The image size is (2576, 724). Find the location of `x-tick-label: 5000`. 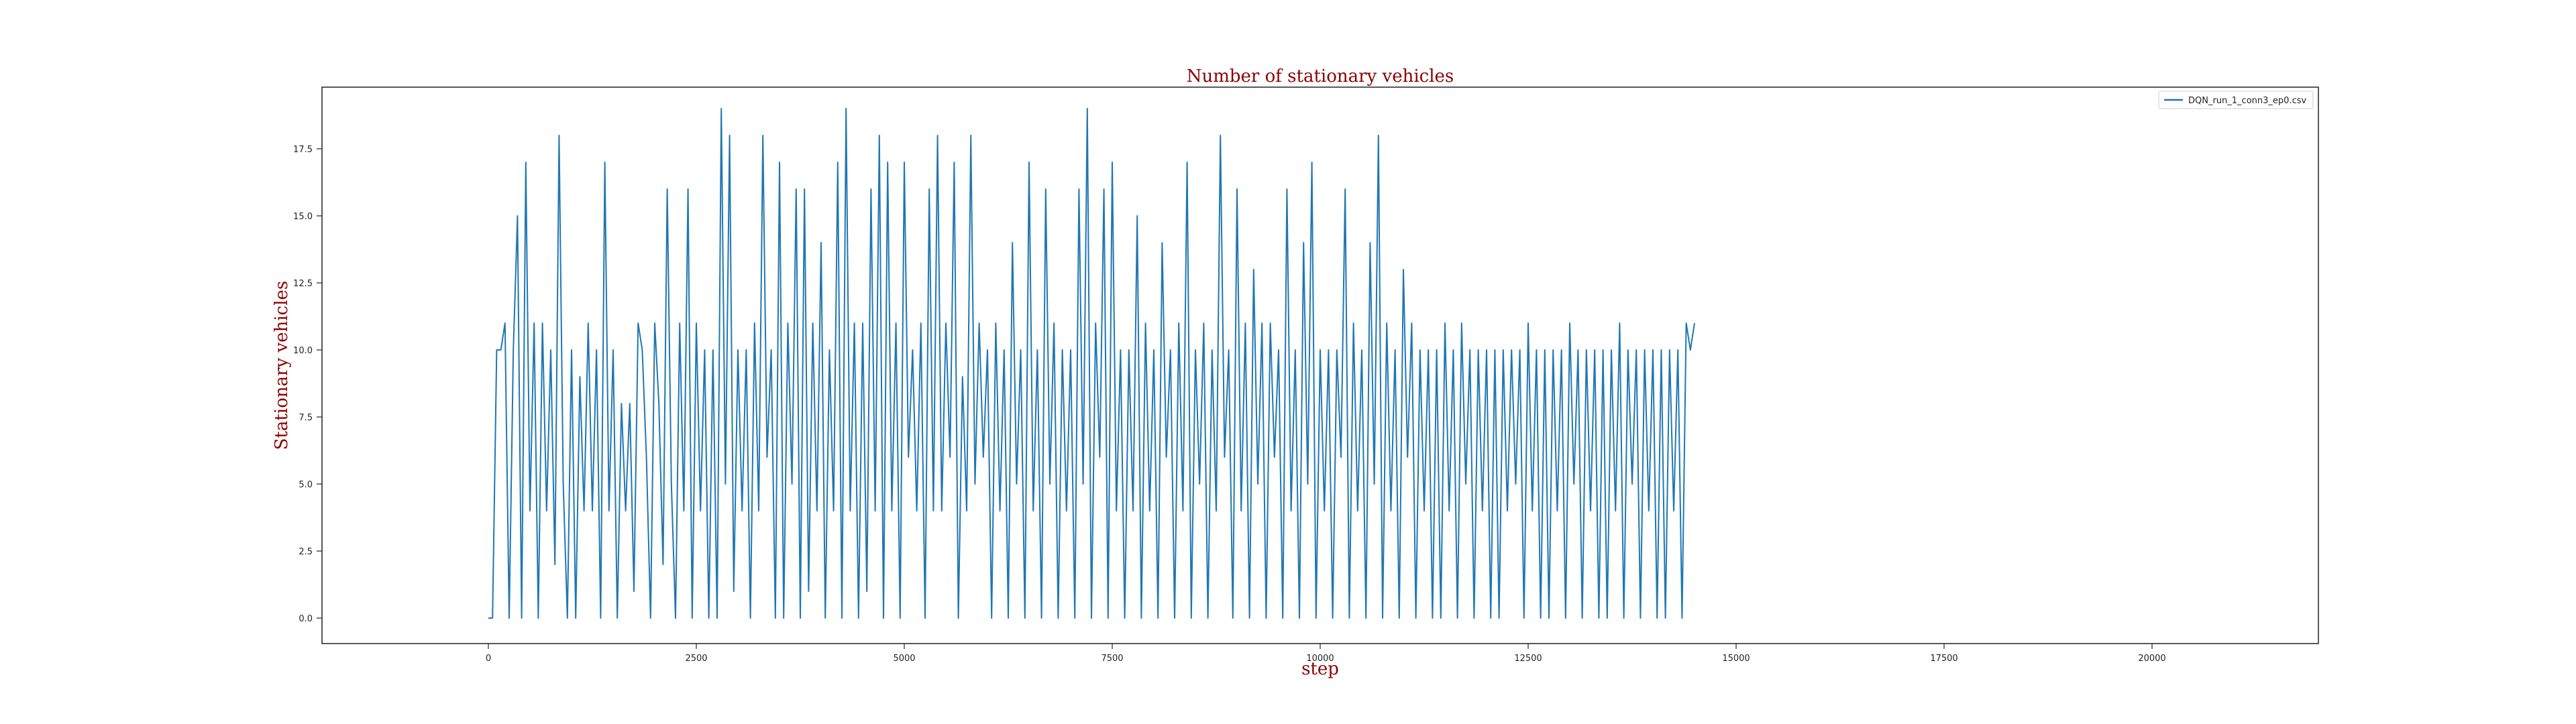

x-tick-label: 5000 is located at coordinates (904, 659).